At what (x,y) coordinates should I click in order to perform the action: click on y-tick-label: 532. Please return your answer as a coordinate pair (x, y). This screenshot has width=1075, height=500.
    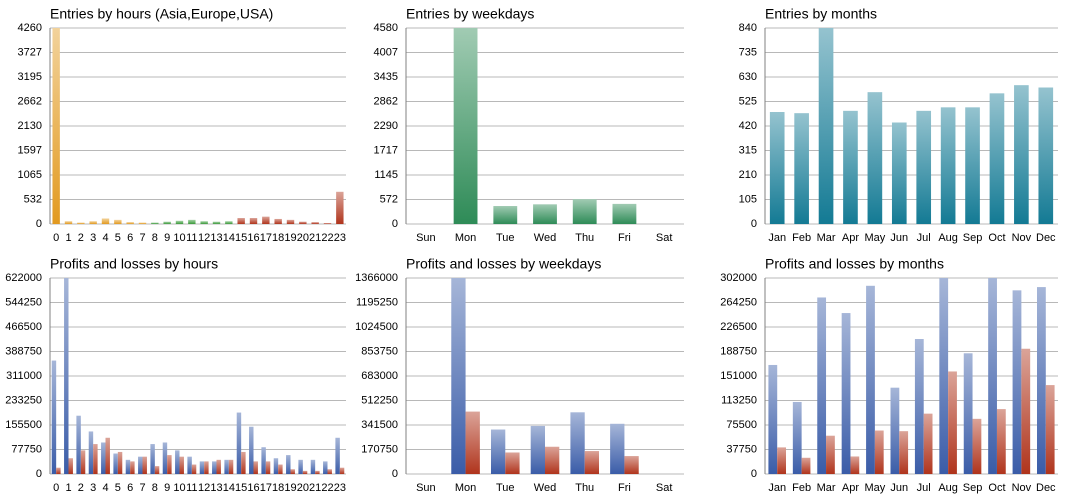
    Looking at the image, I should click on (33, 199).